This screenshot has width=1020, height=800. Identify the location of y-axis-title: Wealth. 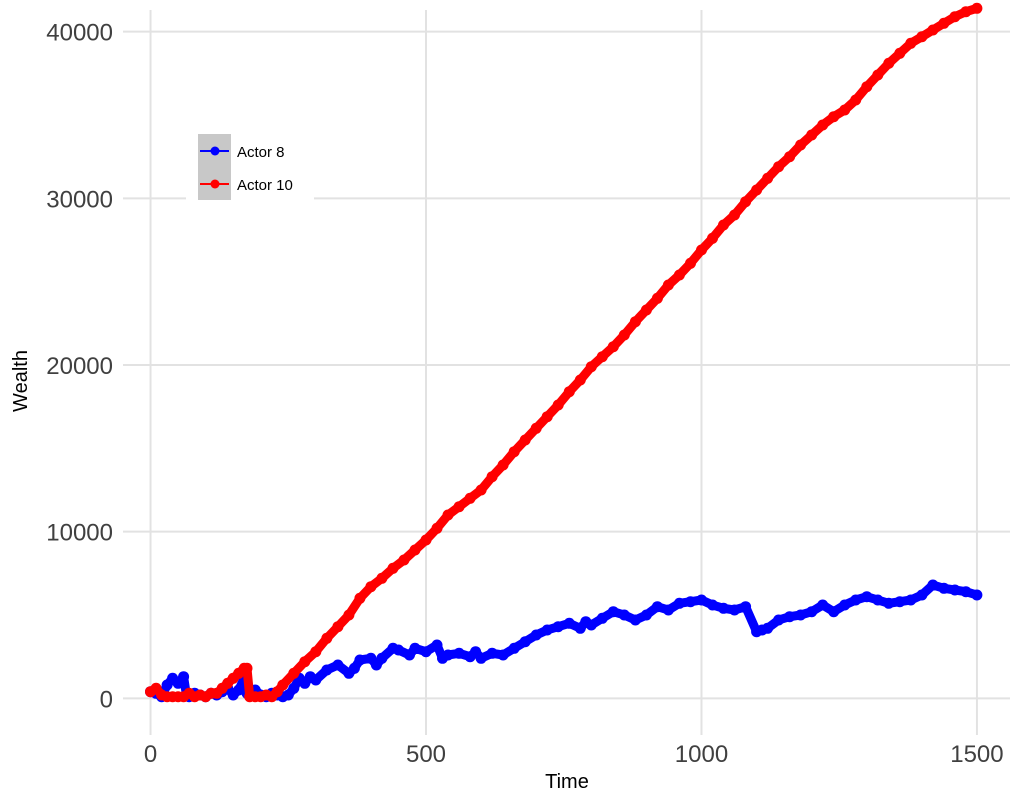
(21, 381).